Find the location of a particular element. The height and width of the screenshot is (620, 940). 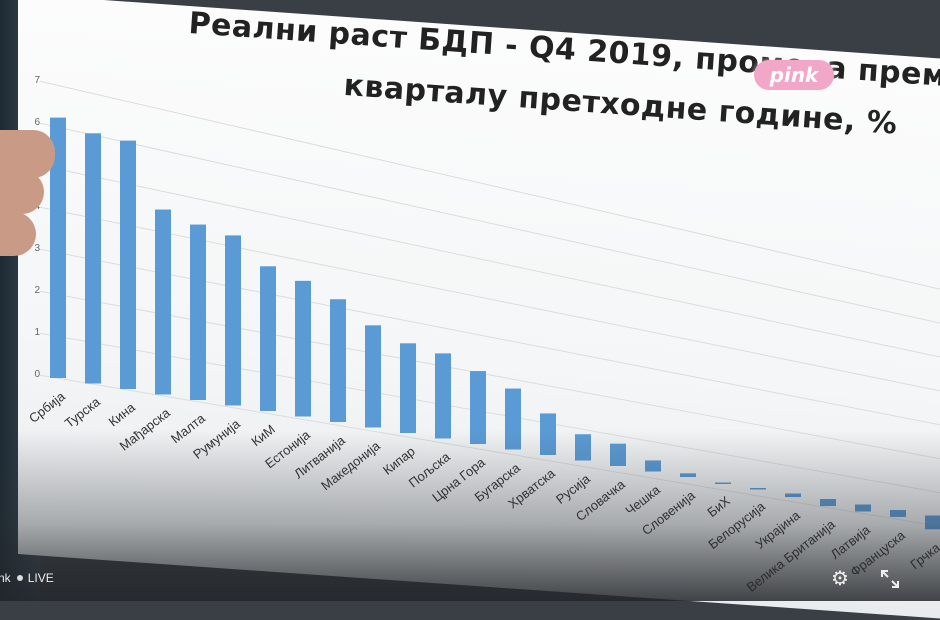

x-tick-label: Турска is located at coordinates (83, 412).